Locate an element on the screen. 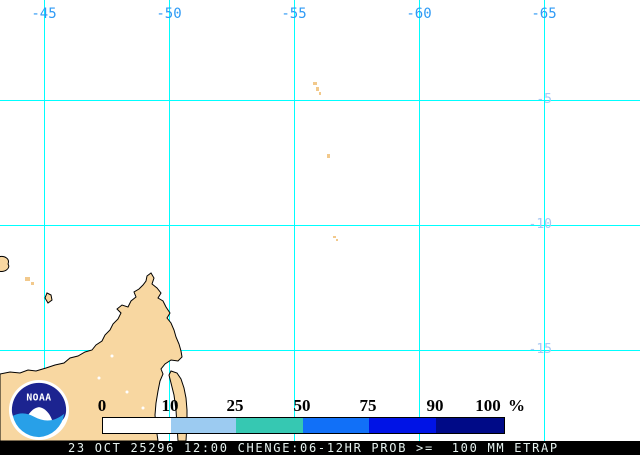 Image resolution: width=640 pixels, height=455 pixels. noaa-logo-text: NOAA is located at coordinates (38, 397).